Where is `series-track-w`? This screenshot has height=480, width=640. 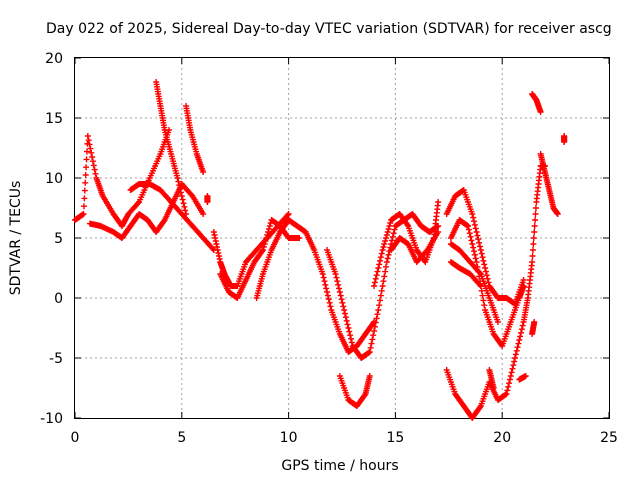
series-track-w is located at coordinates (533, 328).